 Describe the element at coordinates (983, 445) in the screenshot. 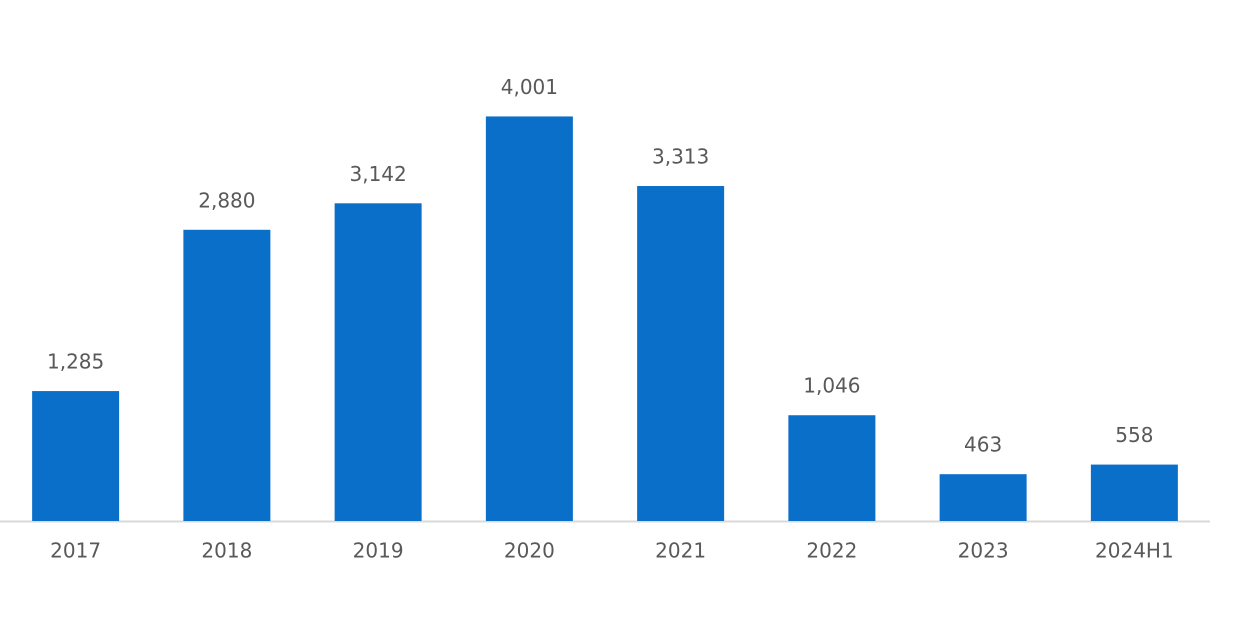

I see `value-label: 463` at that location.